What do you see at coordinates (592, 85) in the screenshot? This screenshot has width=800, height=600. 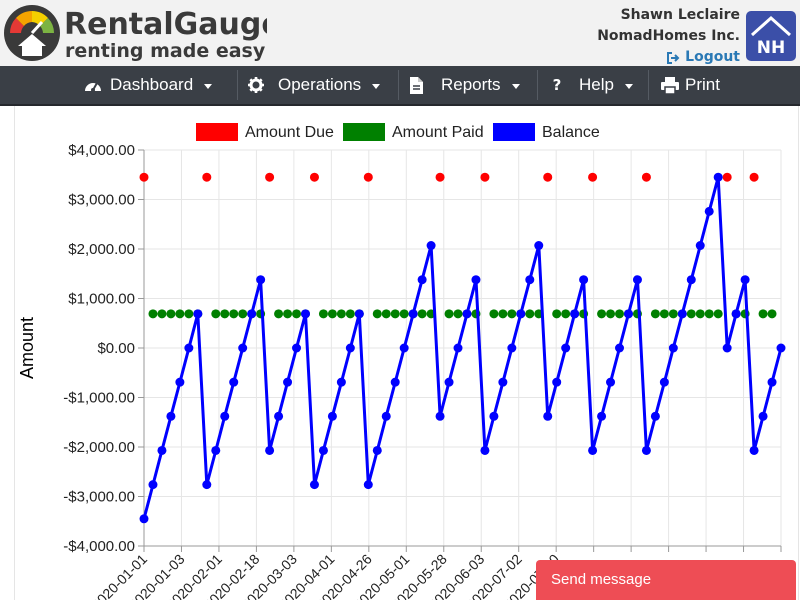 I see `nav-help: ? Help` at bounding box center [592, 85].